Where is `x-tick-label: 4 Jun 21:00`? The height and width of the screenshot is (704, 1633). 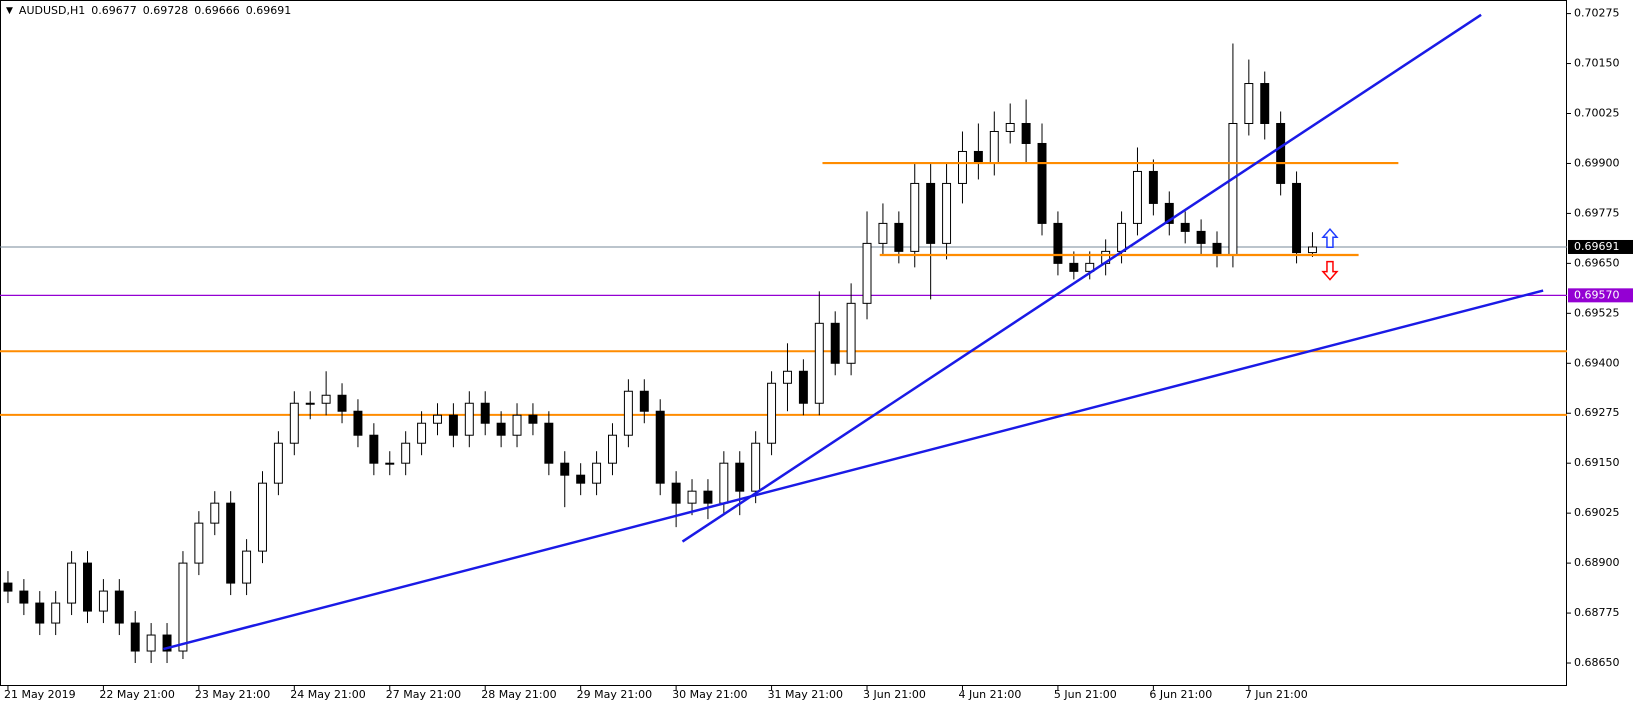
x-tick-label: 4 Jun 21:00 is located at coordinates (989, 694).